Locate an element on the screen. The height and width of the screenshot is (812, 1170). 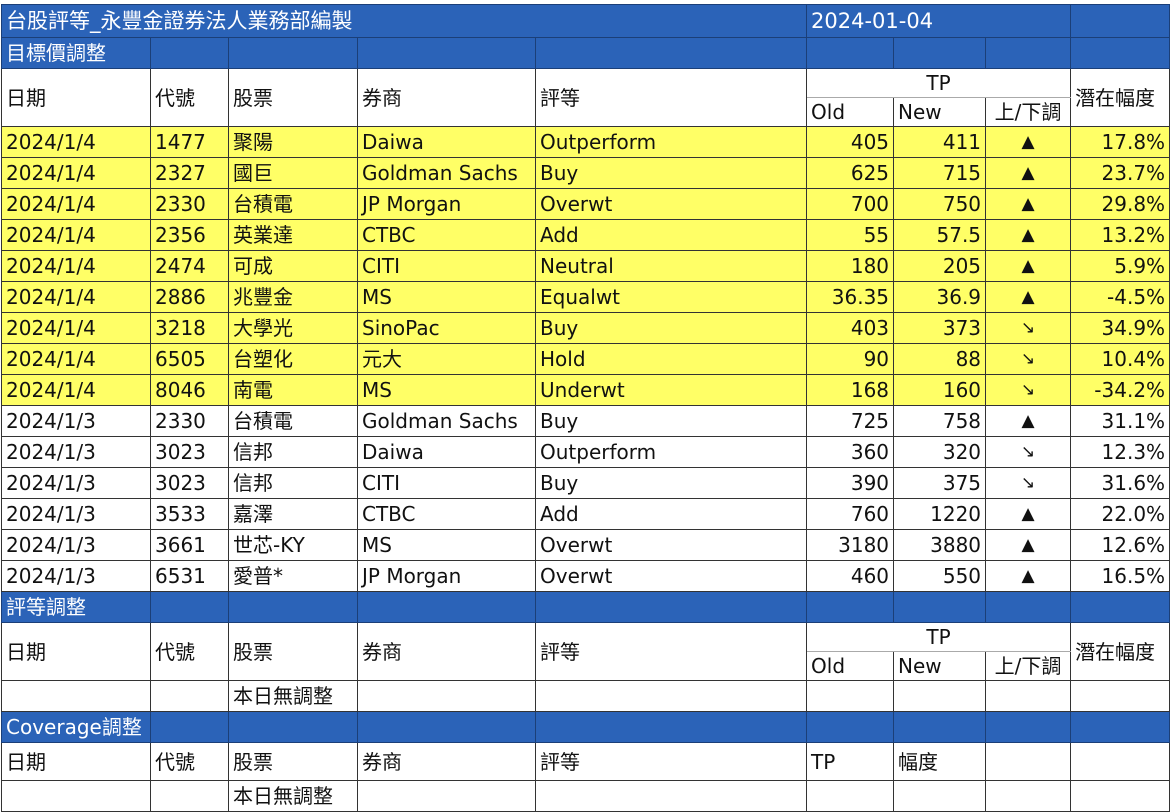
cell-upside: 10.4% is located at coordinates (1120, 359).